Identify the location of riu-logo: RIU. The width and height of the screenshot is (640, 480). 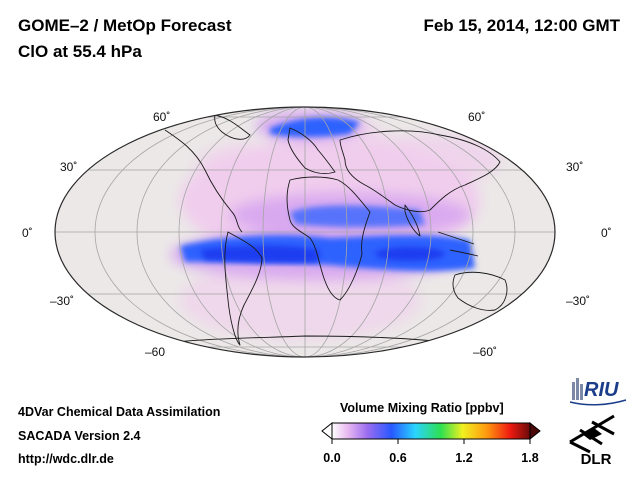
(598, 392).